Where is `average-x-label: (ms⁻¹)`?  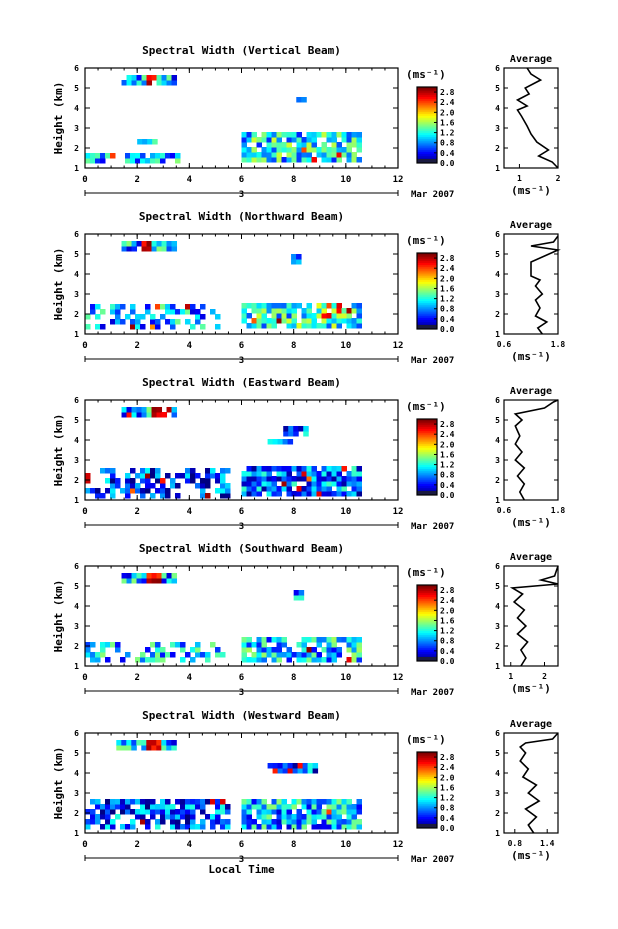
average-x-label: (ms⁻¹) is located at coordinates (531, 522).